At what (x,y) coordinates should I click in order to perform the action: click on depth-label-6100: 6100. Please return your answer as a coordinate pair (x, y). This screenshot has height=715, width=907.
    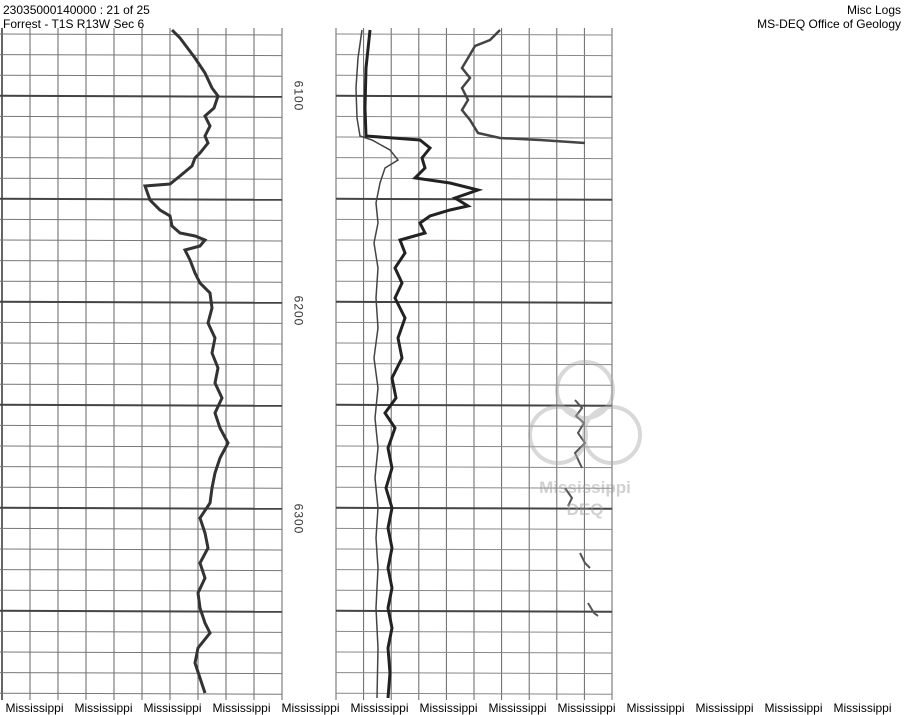
    Looking at the image, I should click on (298, 96).